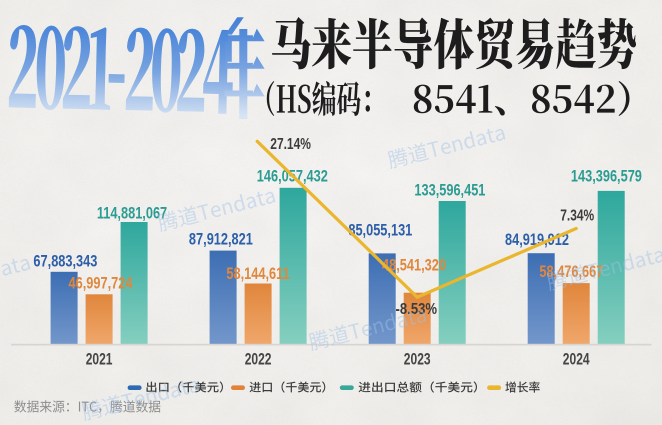 Image resolution: width=662 pixels, height=425 pixels. What do you see at coordinates (606, 177) in the screenshot?
I see `svg-text: 143,396,579` at bounding box center [606, 177].